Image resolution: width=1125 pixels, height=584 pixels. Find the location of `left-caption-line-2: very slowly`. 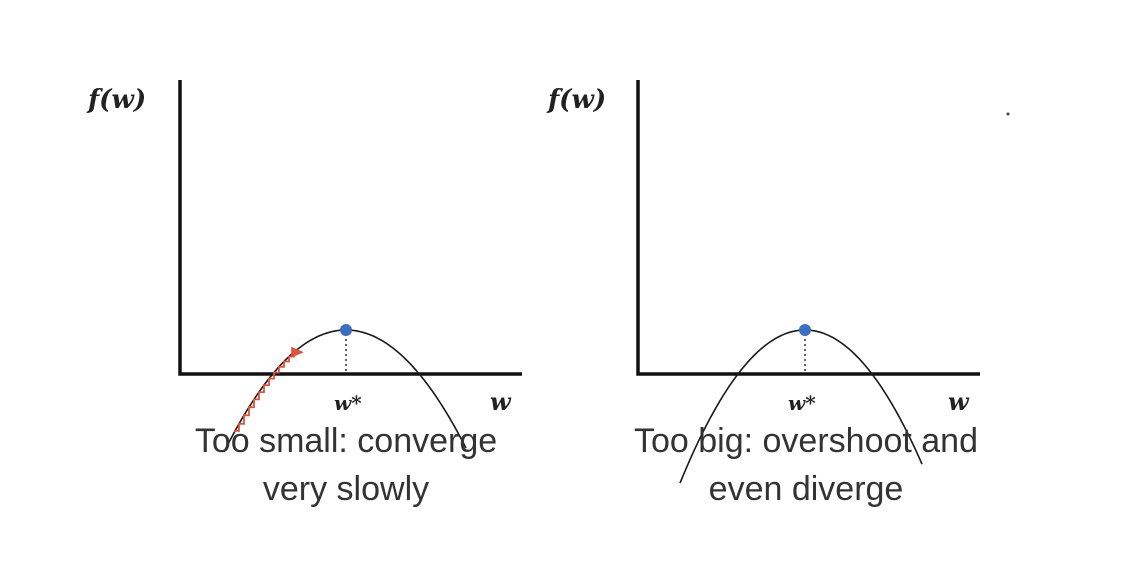

left-caption-line-2: very slowly is located at coordinates (346, 489).